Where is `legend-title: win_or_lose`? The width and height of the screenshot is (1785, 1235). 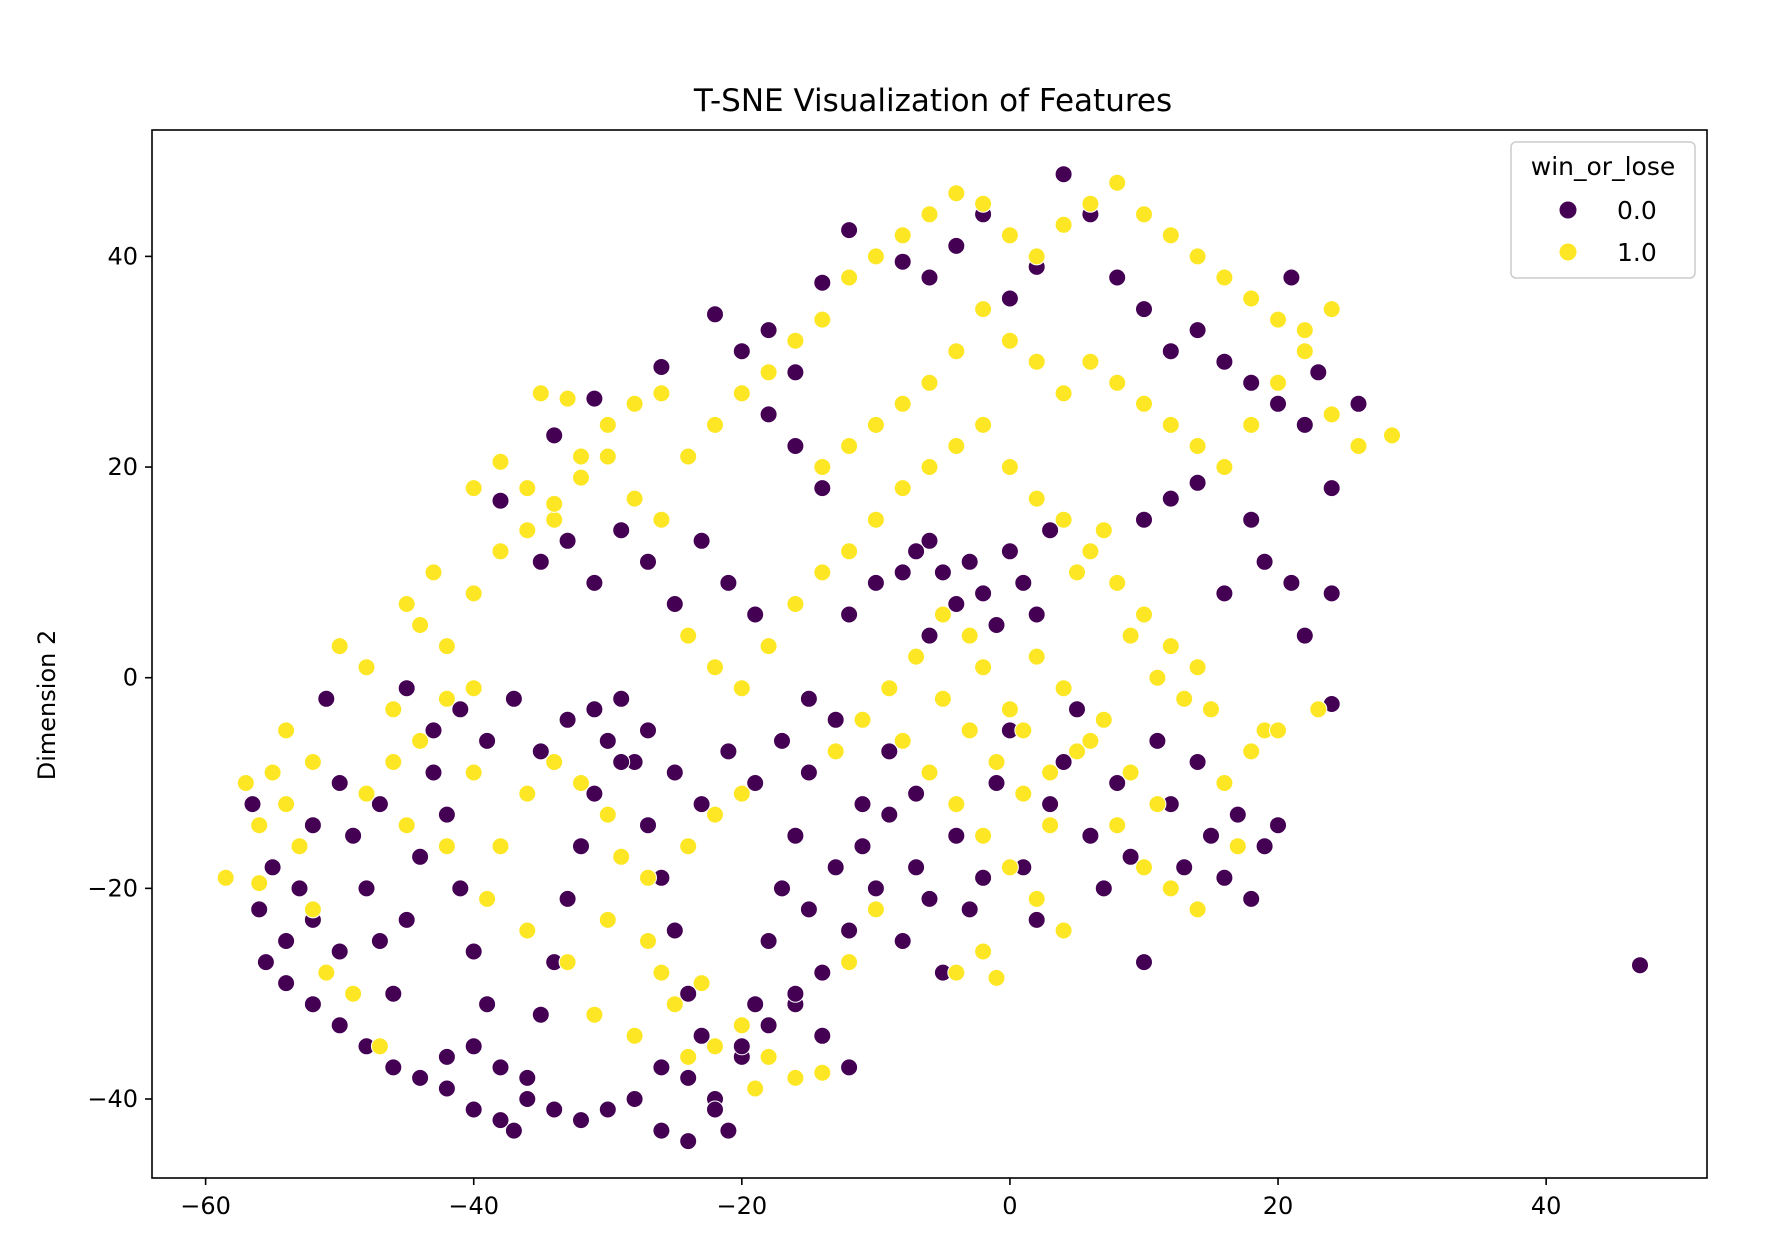
legend-title: win_or_lose is located at coordinates (1603, 166).